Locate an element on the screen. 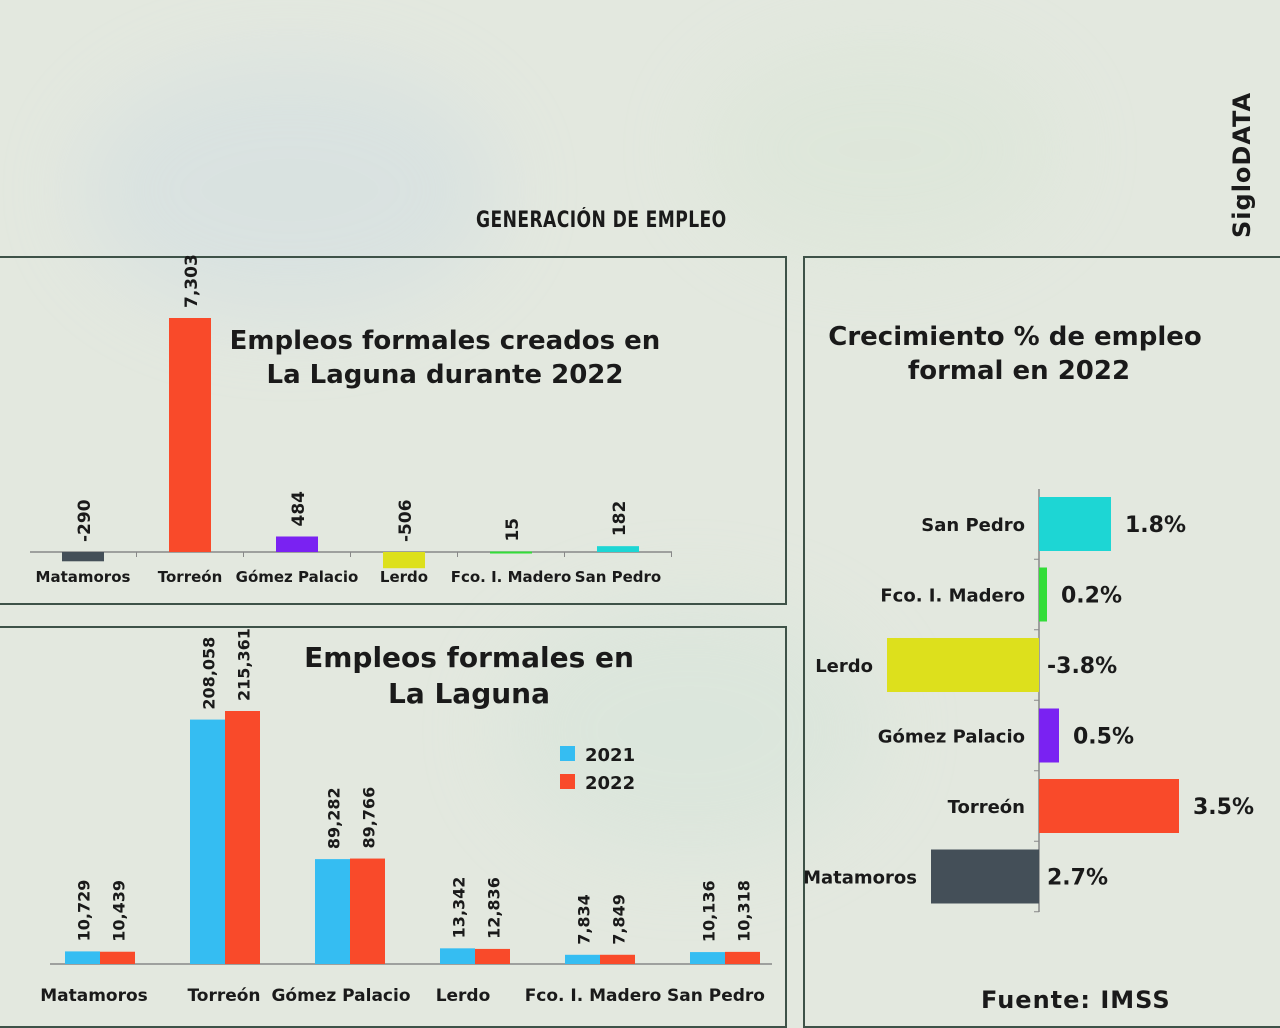  data-label: 182 is located at coordinates (620, 519).